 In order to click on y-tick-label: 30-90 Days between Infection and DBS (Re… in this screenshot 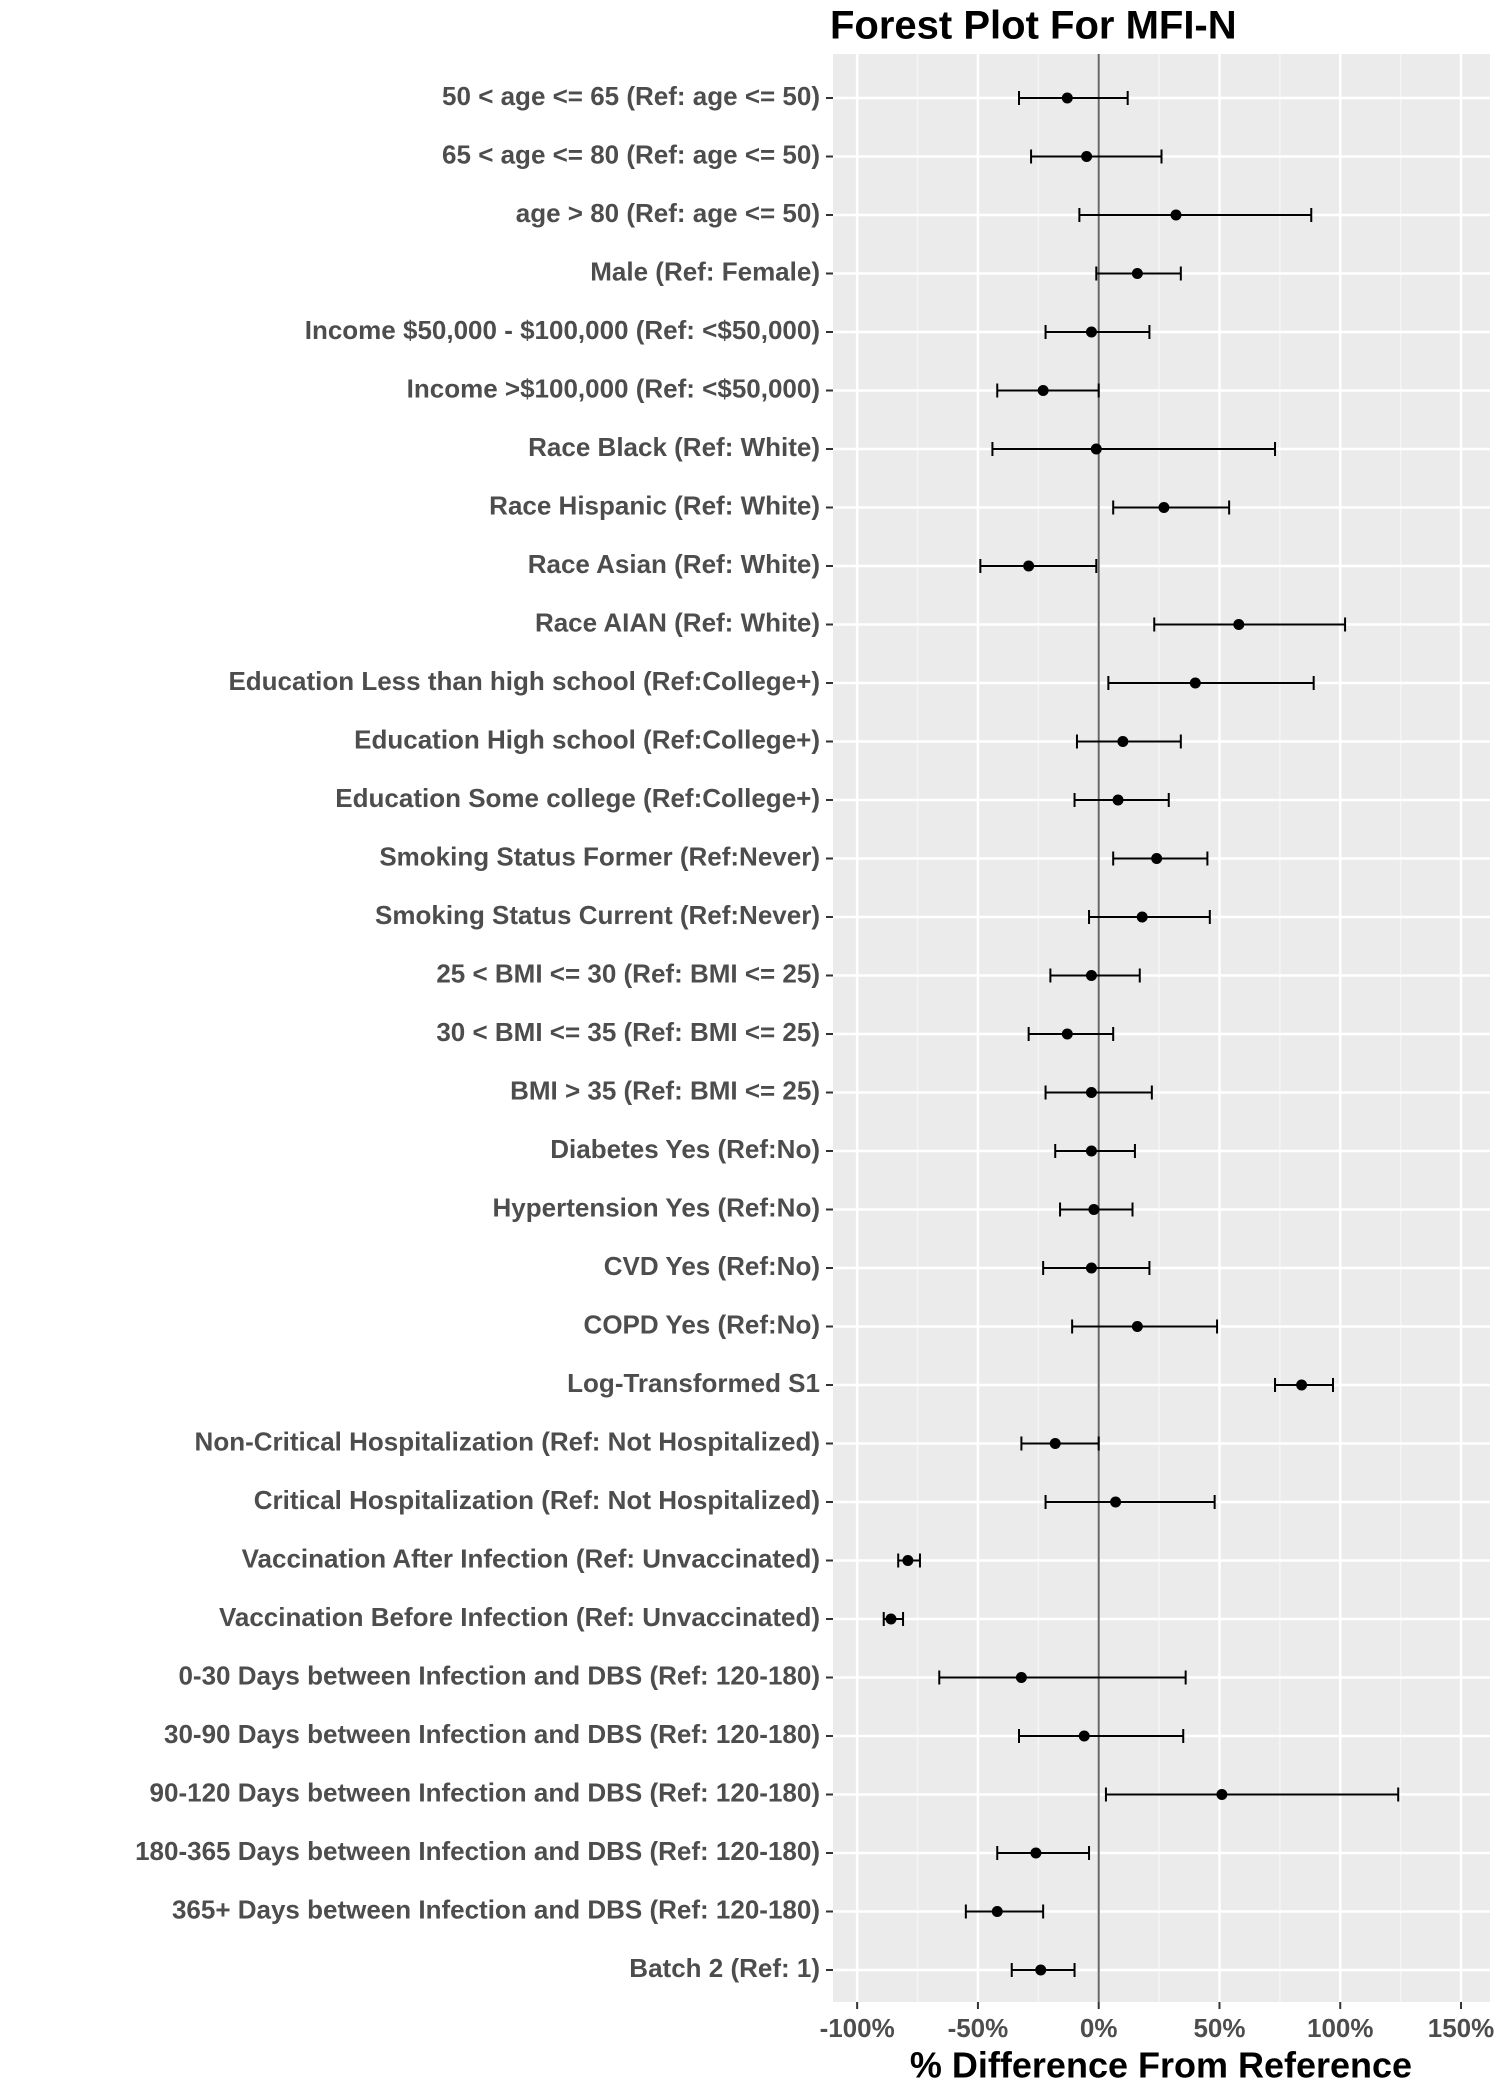, I will do `click(492, 1734)`.